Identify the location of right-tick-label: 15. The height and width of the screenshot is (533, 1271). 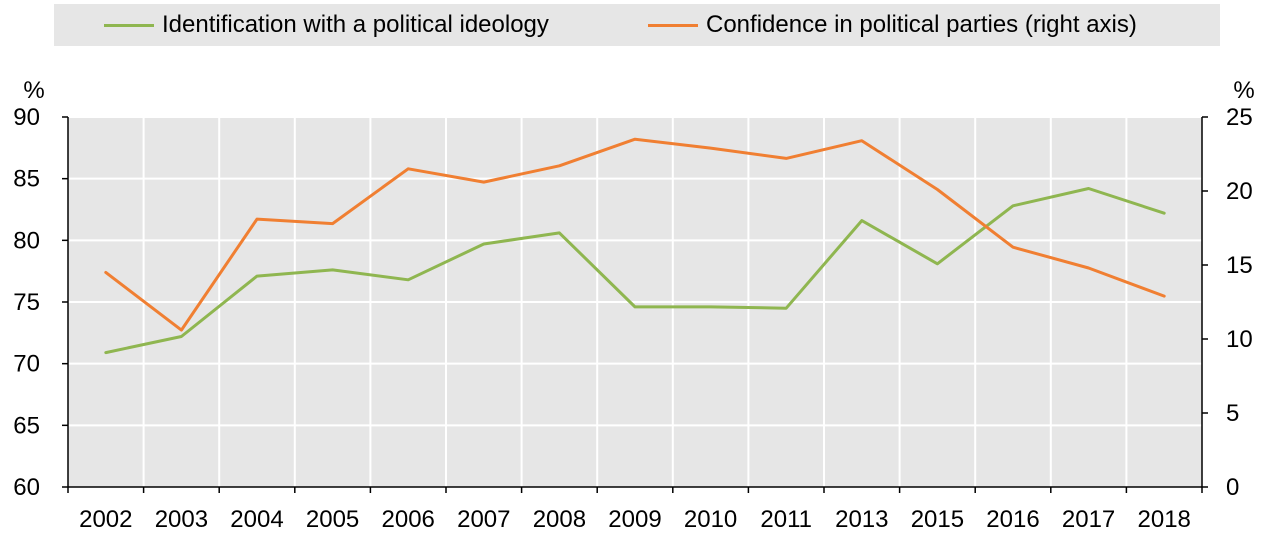
(1239, 265).